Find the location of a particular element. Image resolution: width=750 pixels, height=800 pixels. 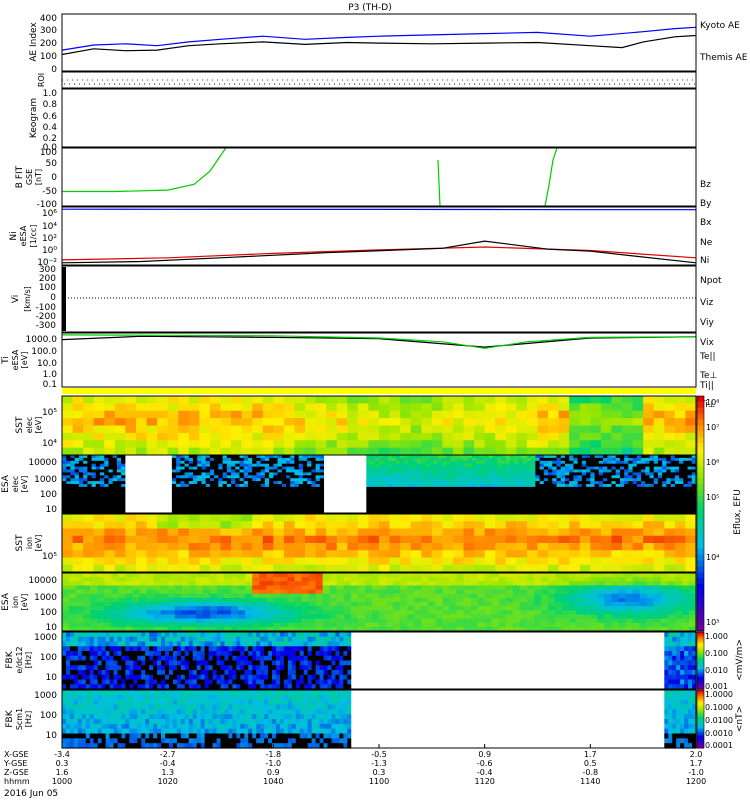

ti-tick: 1.0 is located at coordinates (50, 375).